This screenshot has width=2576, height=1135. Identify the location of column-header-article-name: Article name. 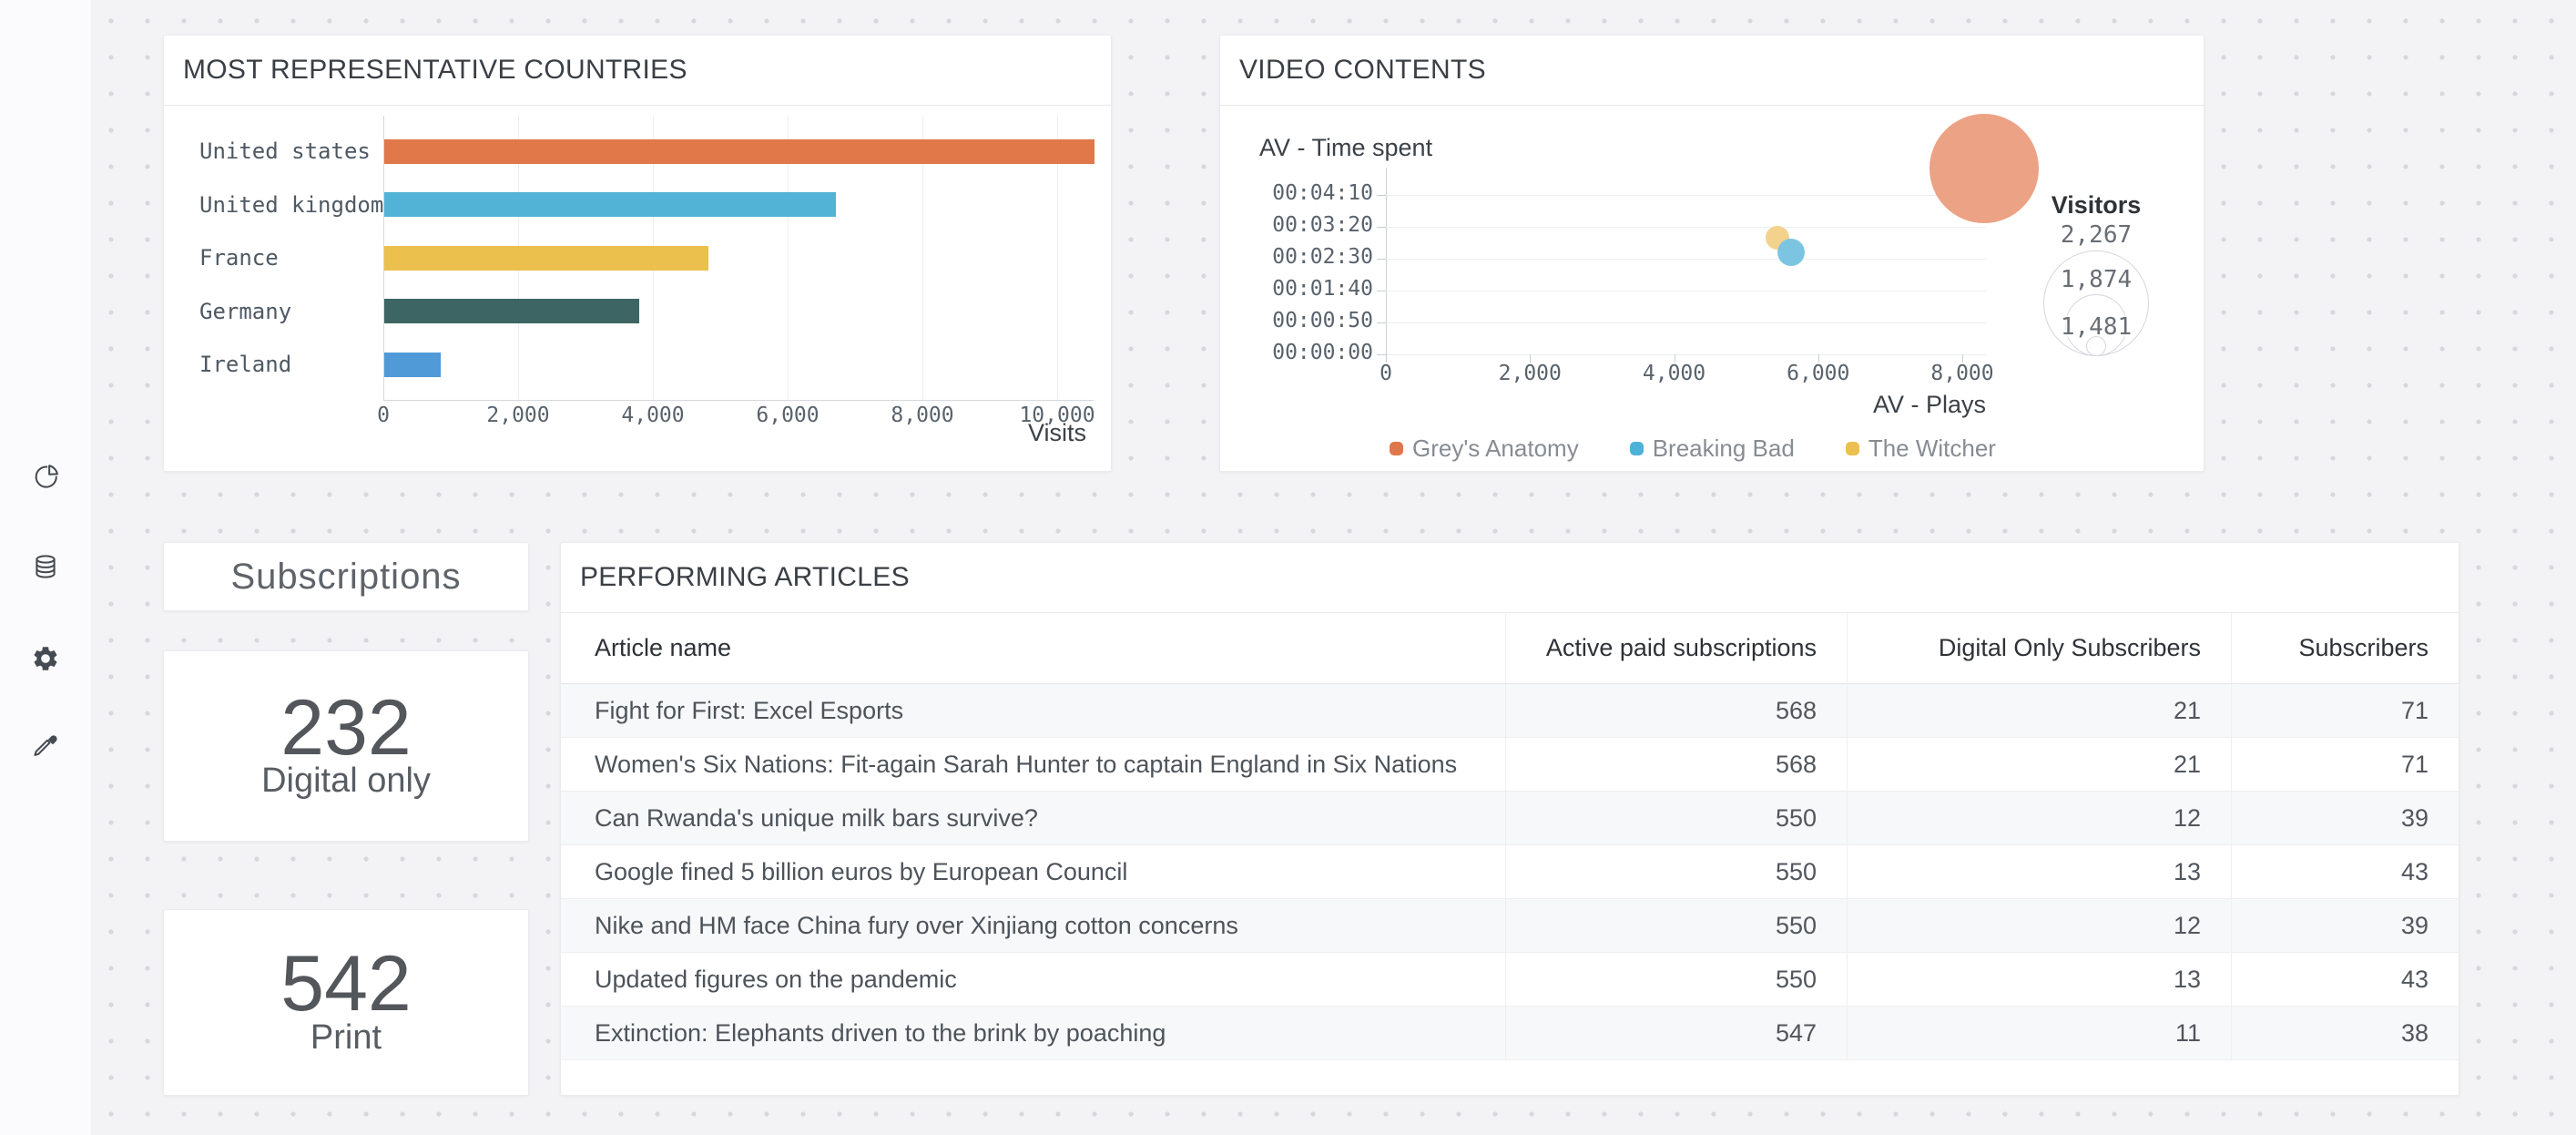
(664, 647).